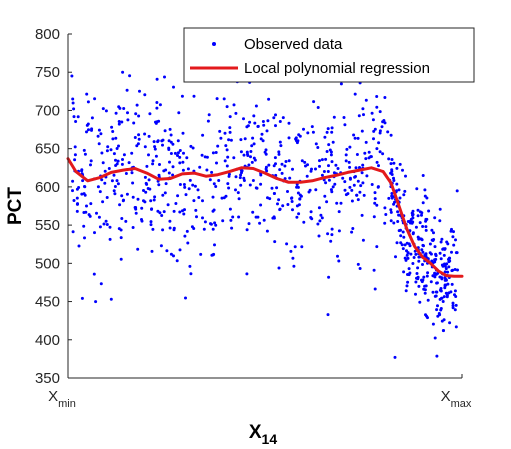 The image size is (511, 449). What do you see at coordinates (47, 110) in the screenshot?
I see `y-tick-label: 700` at bounding box center [47, 110].